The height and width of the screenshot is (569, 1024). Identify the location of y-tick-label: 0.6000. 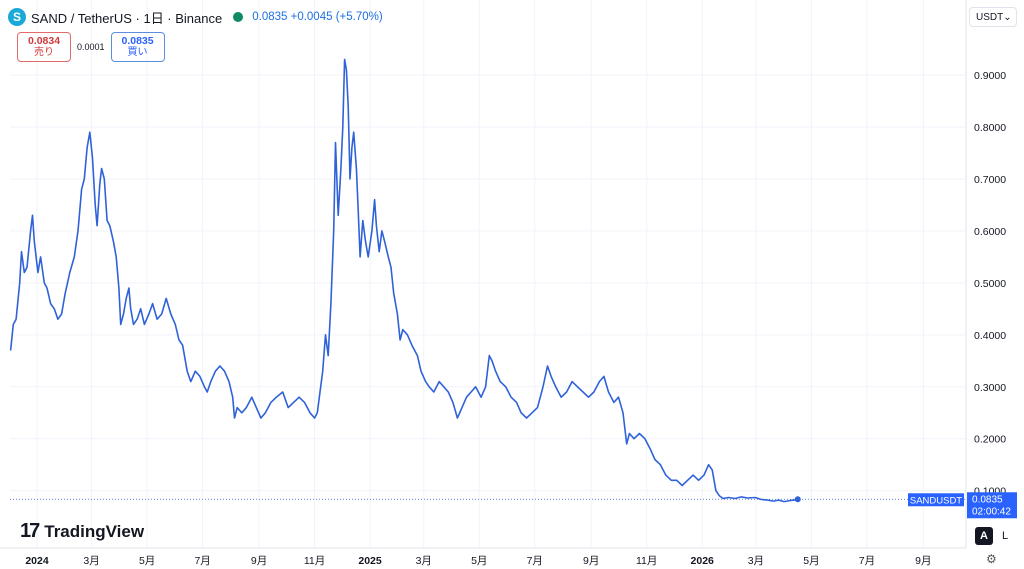
(990, 232).